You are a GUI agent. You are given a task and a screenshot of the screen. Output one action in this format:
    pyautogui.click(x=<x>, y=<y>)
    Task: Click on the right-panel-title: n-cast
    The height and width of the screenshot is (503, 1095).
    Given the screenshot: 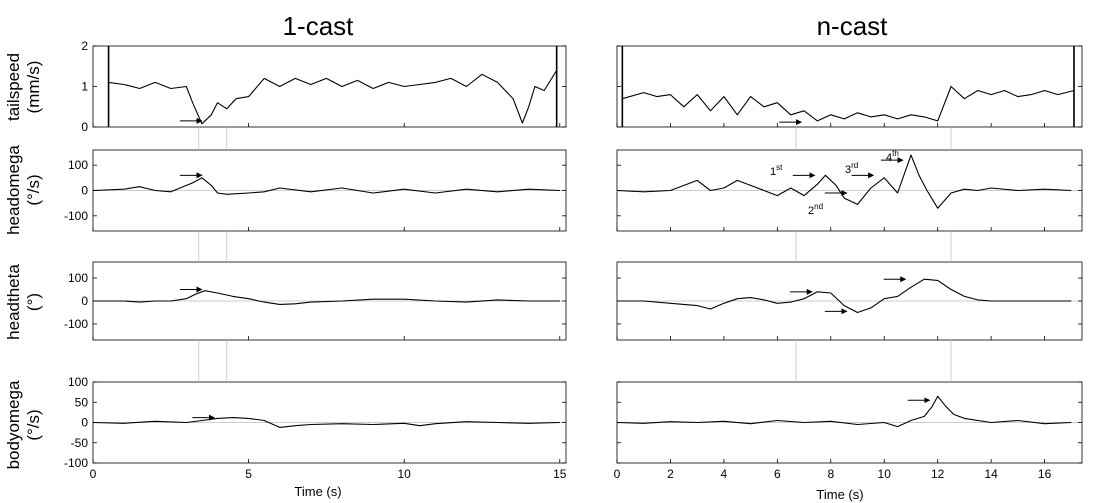 What is the action you would take?
    pyautogui.click(x=853, y=26)
    